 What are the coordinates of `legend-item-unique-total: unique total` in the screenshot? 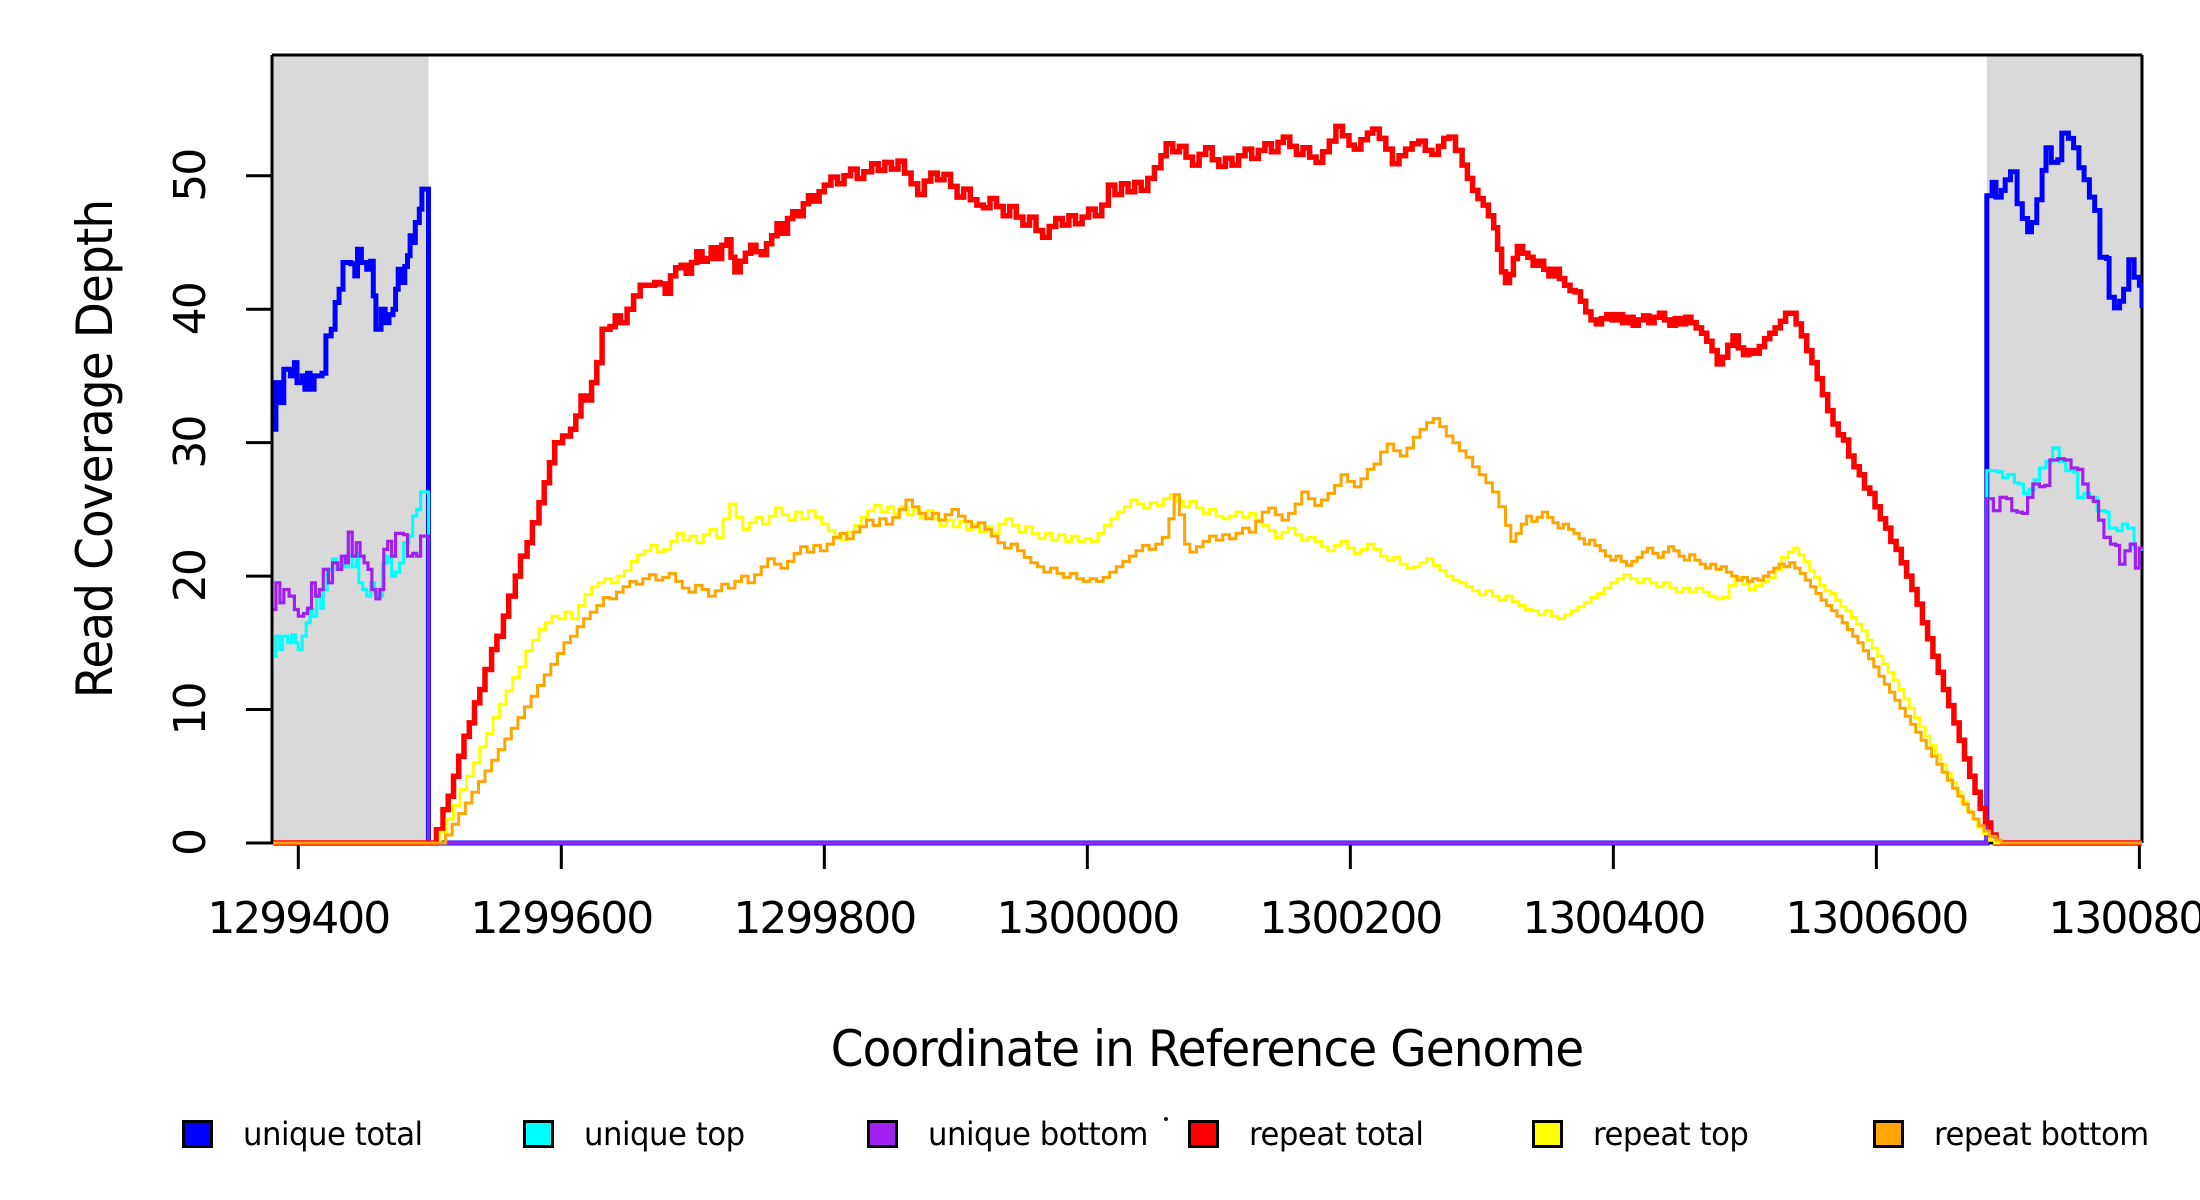 It's located at (306, 1134).